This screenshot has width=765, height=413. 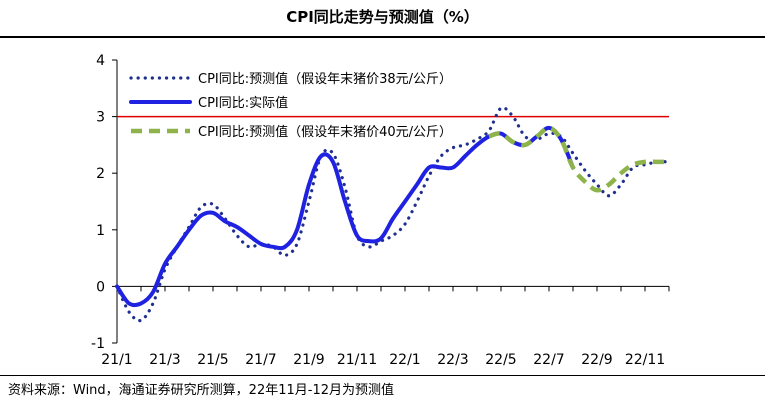 I want to click on x-tick-label: 21/3, so click(x=164, y=360).